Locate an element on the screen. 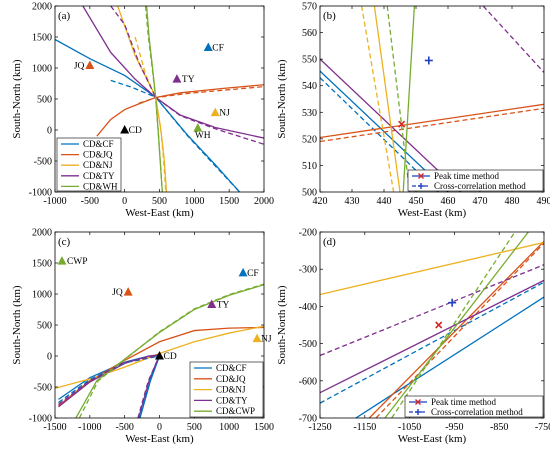 The image size is (550, 454). x-tick-label: -850 is located at coordinates (499, 427).